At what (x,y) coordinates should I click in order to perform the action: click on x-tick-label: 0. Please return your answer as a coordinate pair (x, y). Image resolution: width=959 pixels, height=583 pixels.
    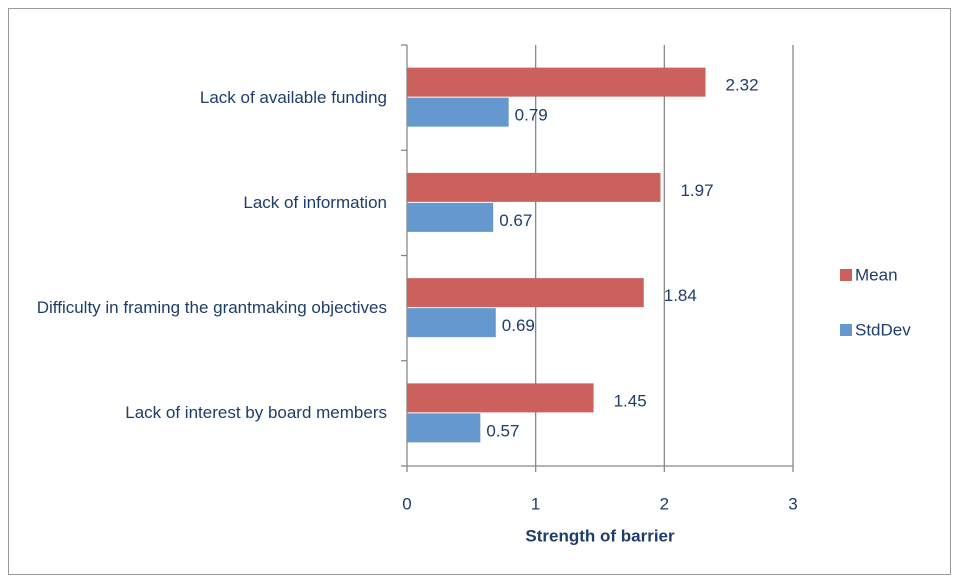
    Looking at the image, I should click on (406, 503).